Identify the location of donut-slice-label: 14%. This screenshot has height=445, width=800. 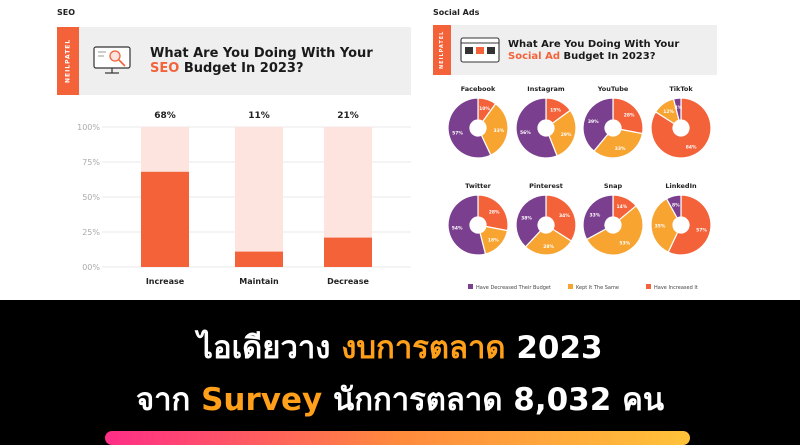
(622, 207).